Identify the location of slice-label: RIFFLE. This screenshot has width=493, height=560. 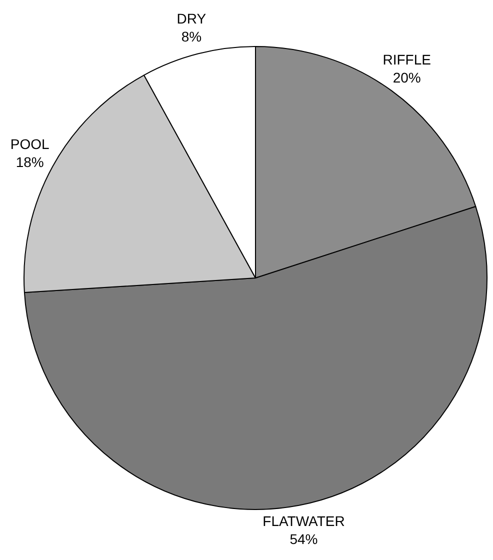
(406, 60).